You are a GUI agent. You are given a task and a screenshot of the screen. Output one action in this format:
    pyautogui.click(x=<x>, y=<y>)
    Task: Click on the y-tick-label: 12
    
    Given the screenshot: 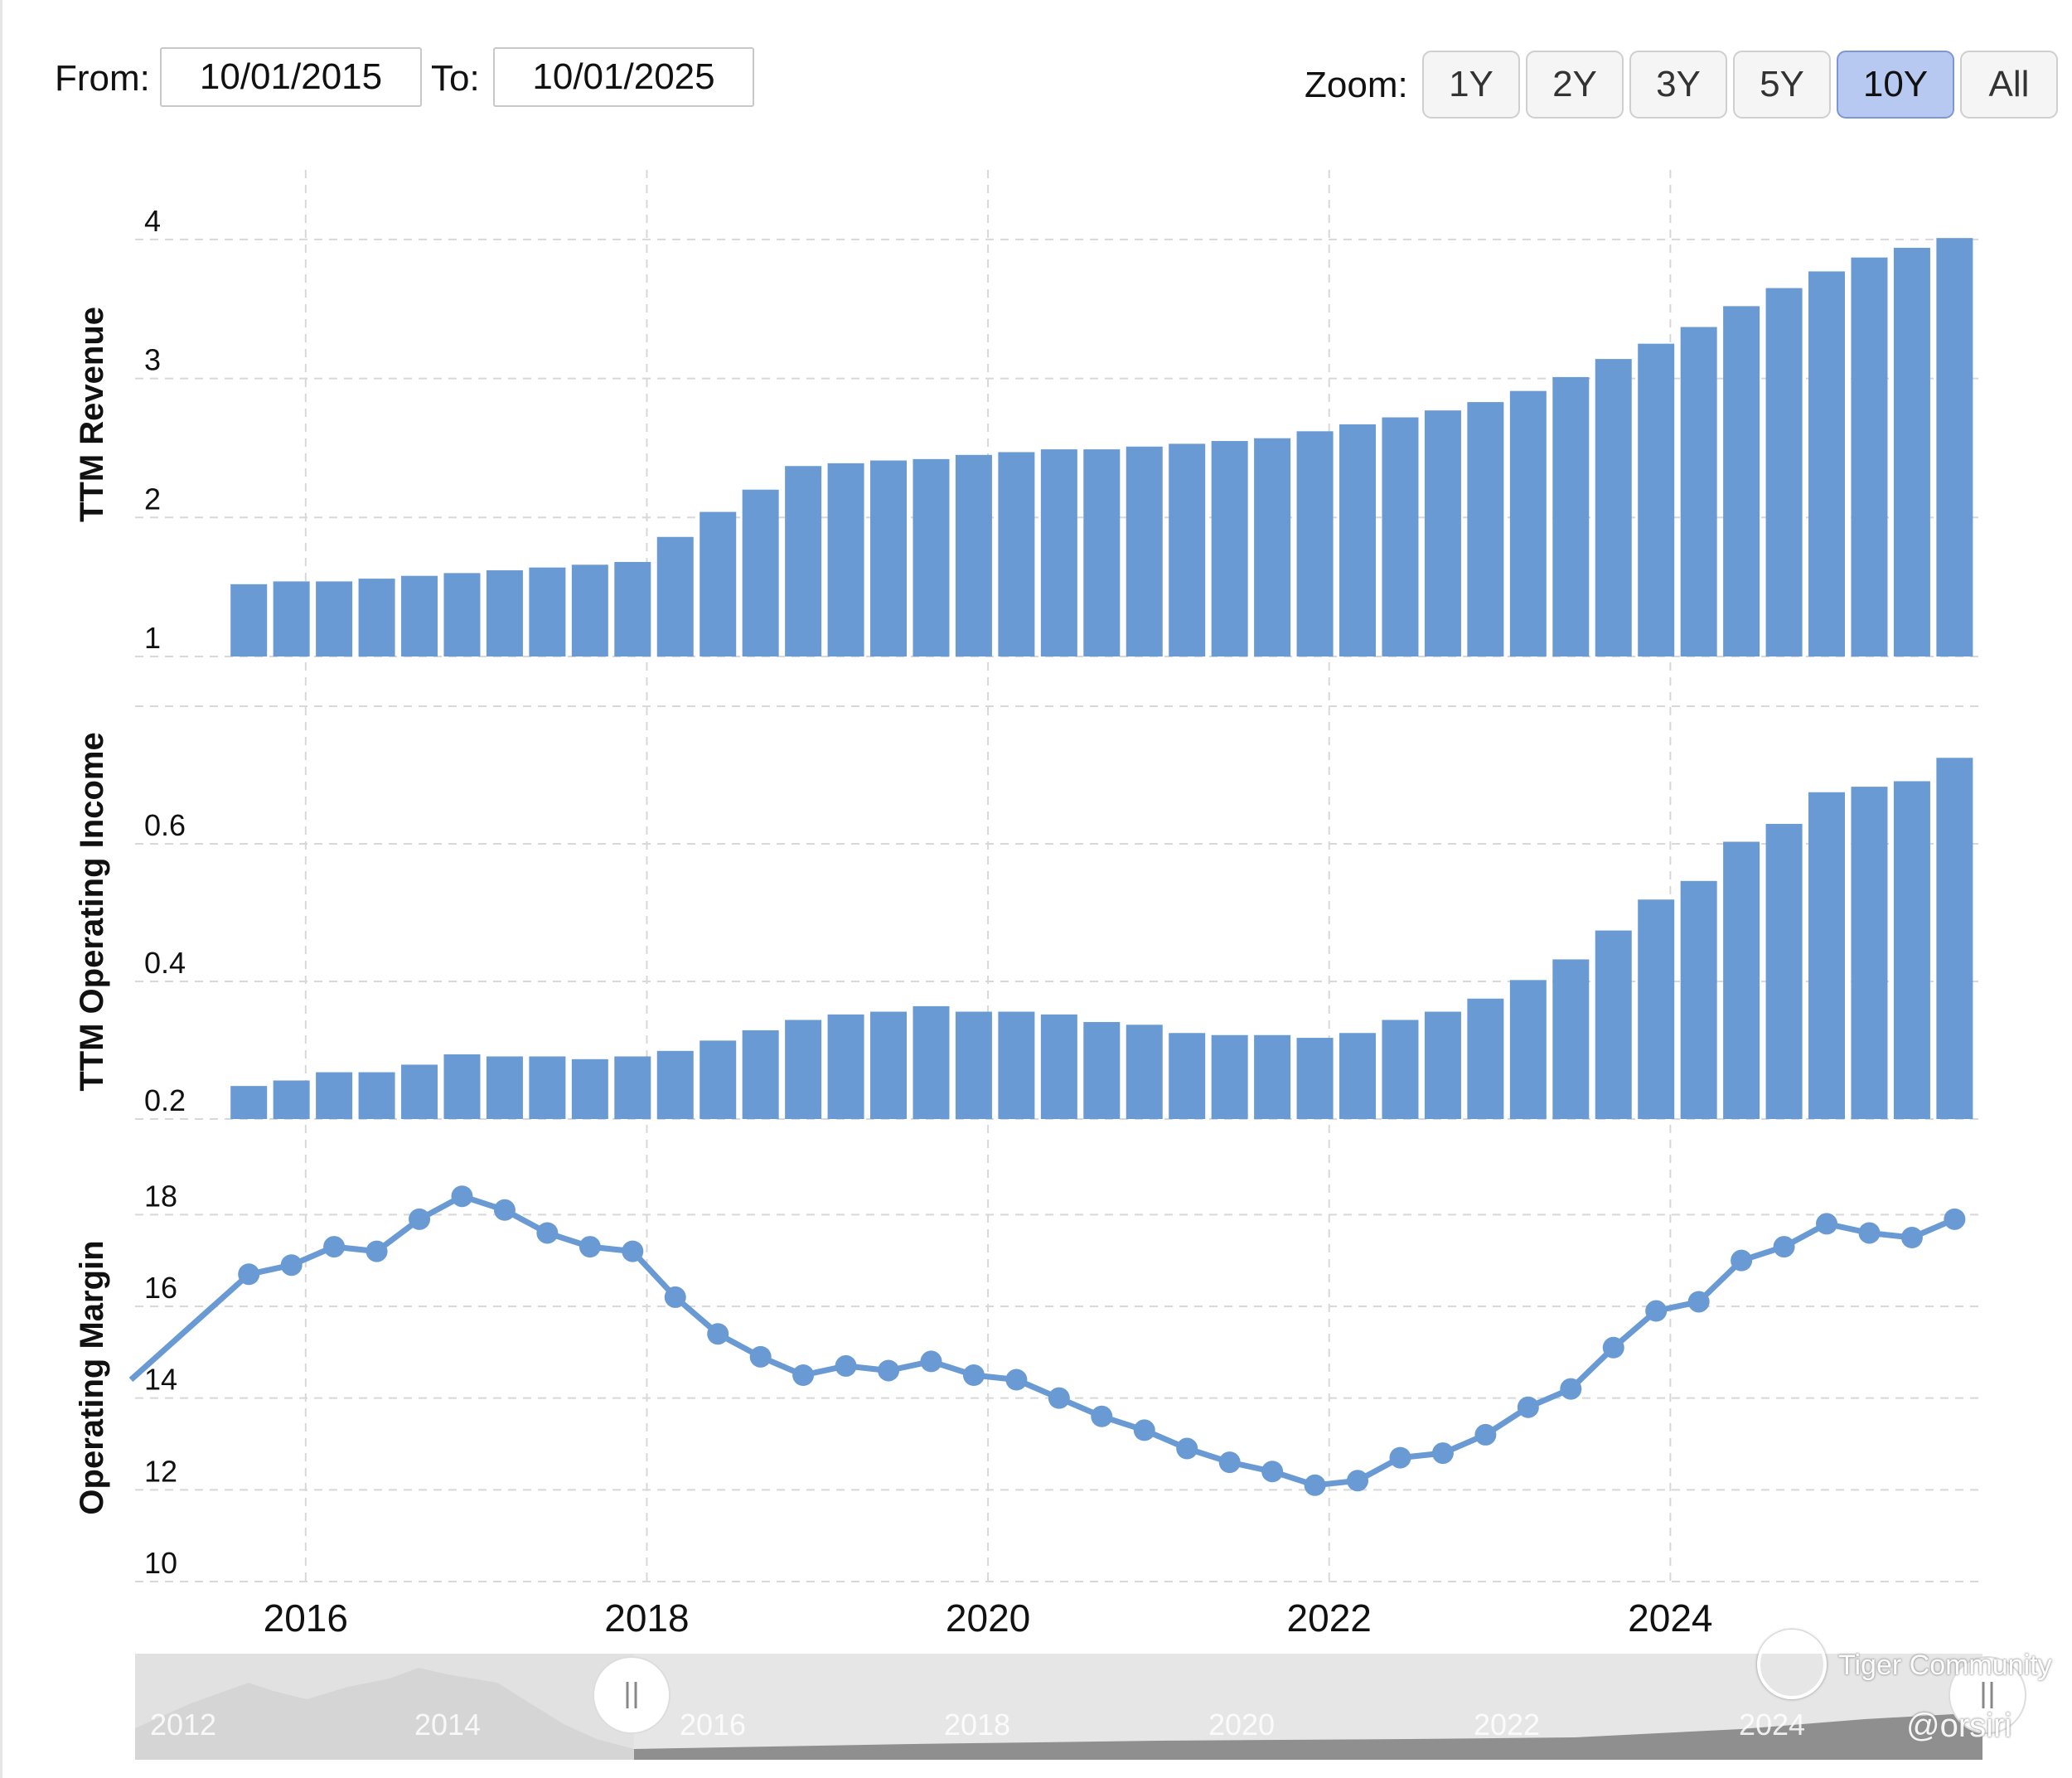 What is the action you would take?
    pyautogui.click(x=160, y=1471)
    